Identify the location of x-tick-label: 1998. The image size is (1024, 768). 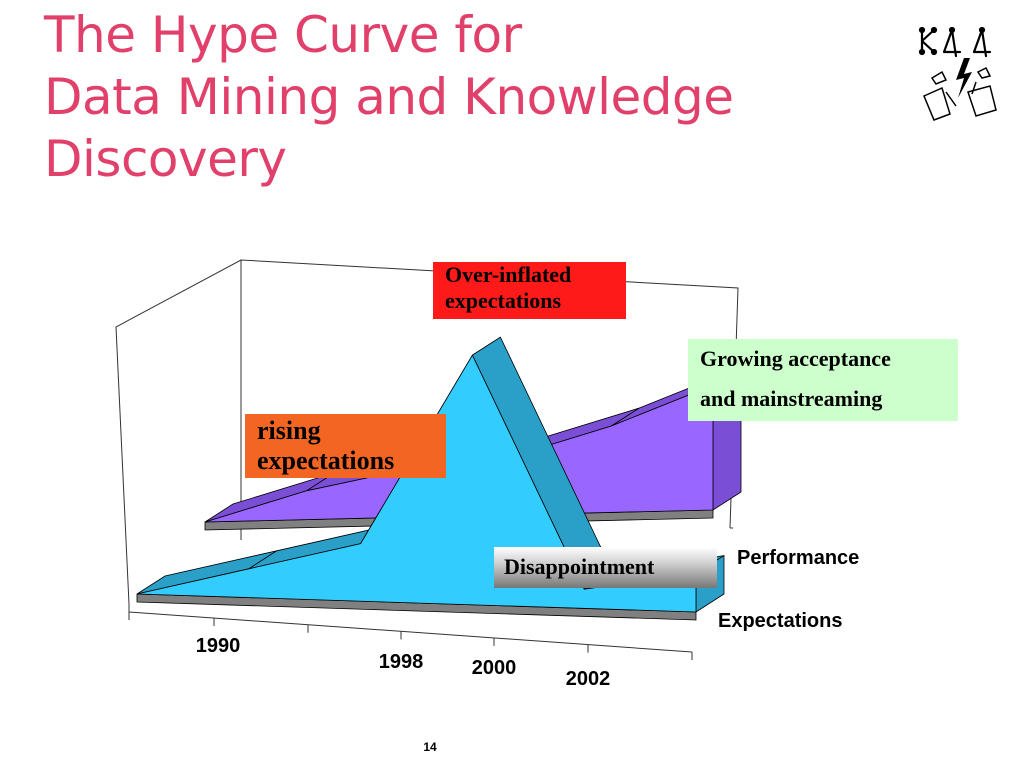
(401, 662).